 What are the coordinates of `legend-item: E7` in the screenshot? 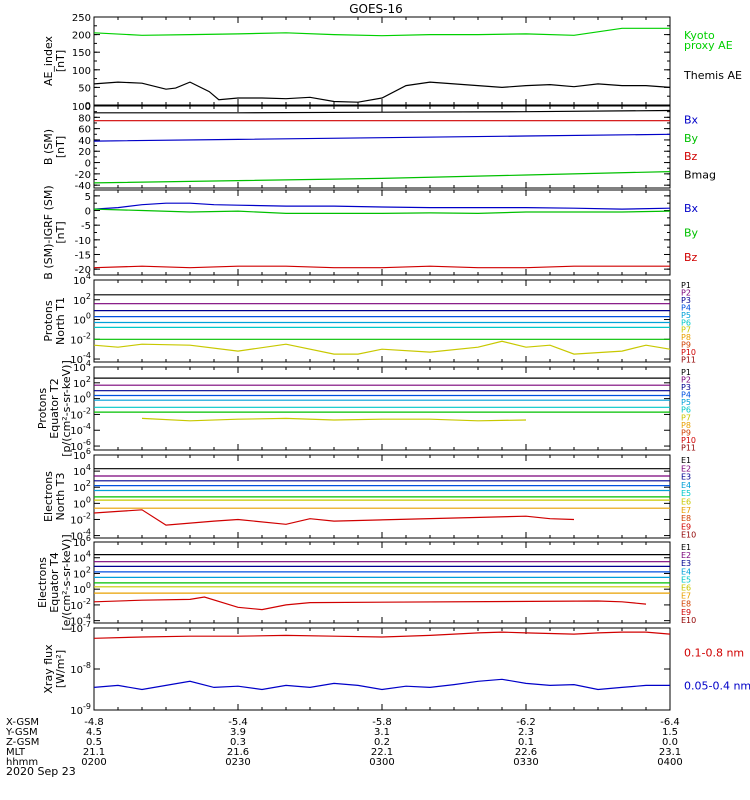 It's located at (686, 596).